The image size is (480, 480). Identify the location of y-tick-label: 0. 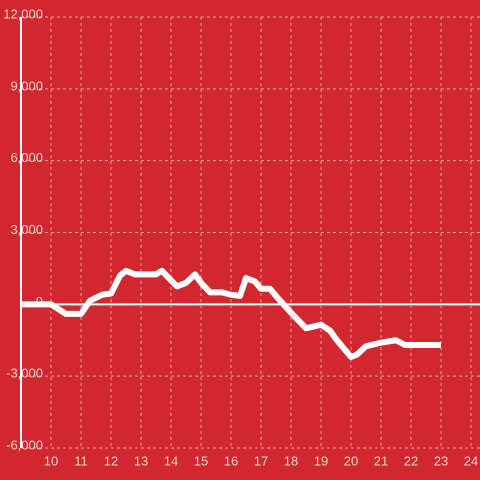
(39, 301).